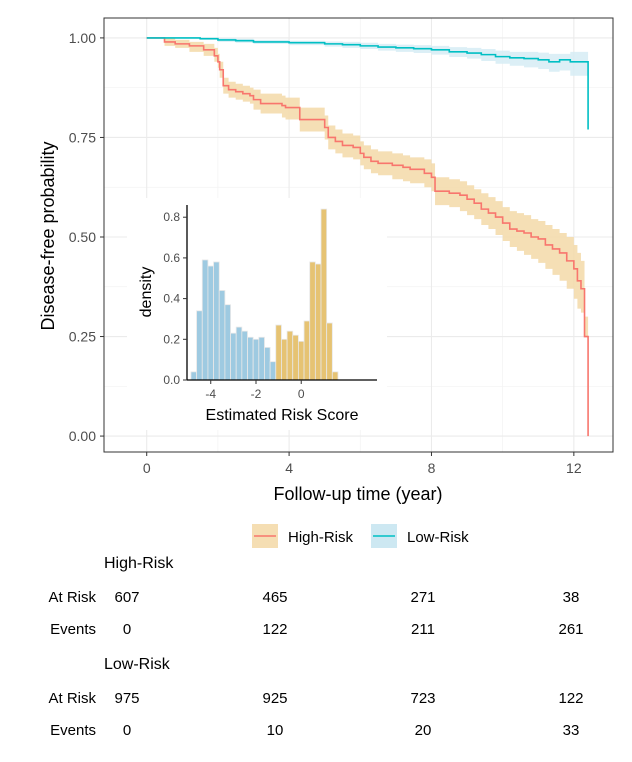 This screenshot has width=632, height=762. I want to click on histogram-bars, so click(264, 294).